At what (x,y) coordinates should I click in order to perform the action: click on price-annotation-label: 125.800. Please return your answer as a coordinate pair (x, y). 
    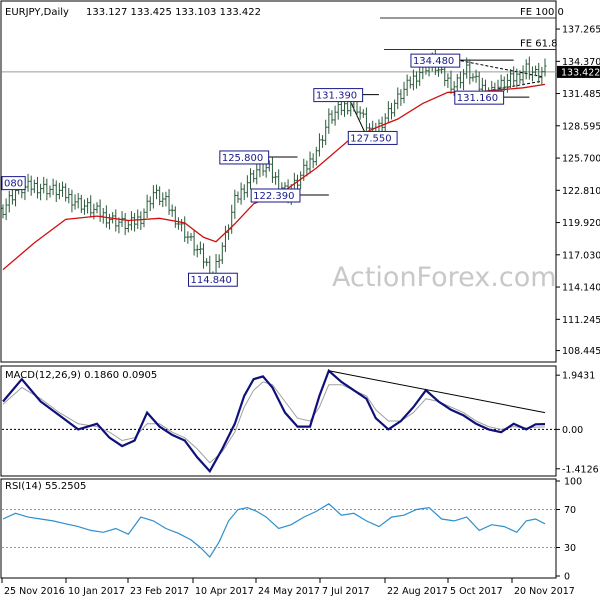
    Looking at the image, I should click on (242, 158).